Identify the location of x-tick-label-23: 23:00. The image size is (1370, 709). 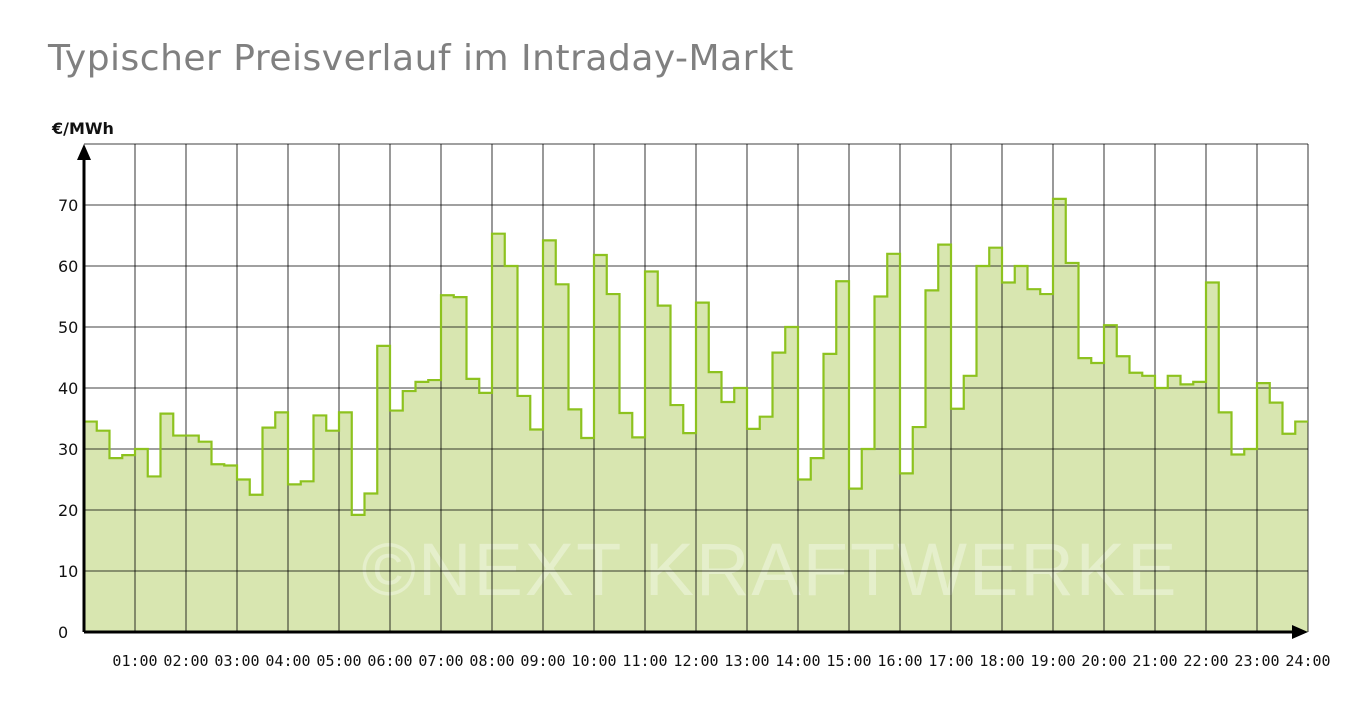
(1256, 661).